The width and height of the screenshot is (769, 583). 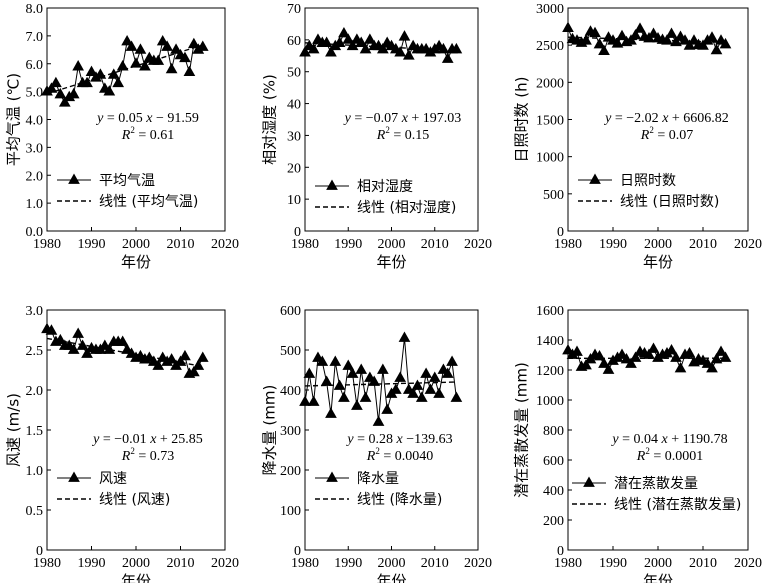 I want to click on y-tick-label: 8.0, so click(x=35, y=9).